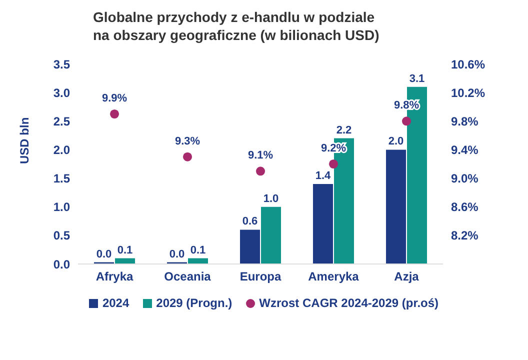 This screenshot has width=528, height=360. I want to click on data-label: 0.6, so click(250, 222).